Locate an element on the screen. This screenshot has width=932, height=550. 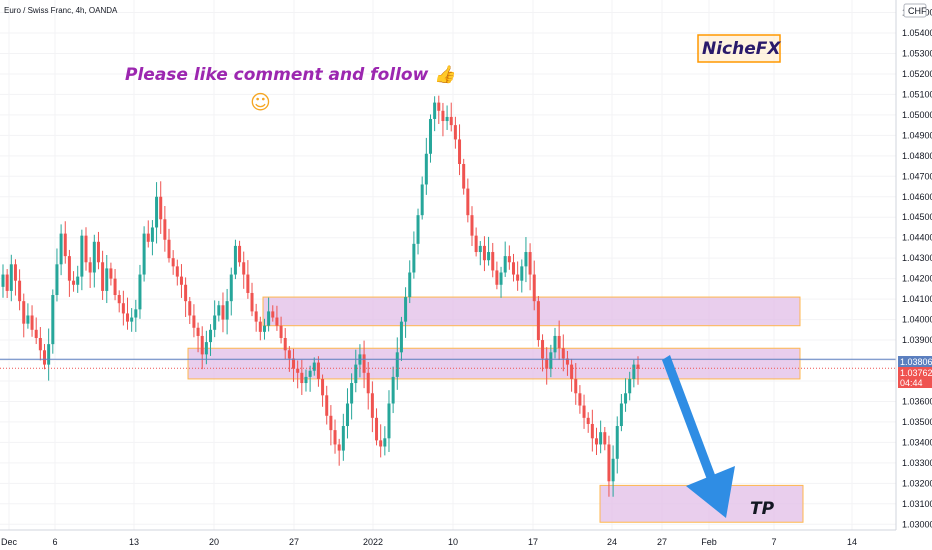
price-tick-label: 1.03200 is located at coordinates (917, 483).